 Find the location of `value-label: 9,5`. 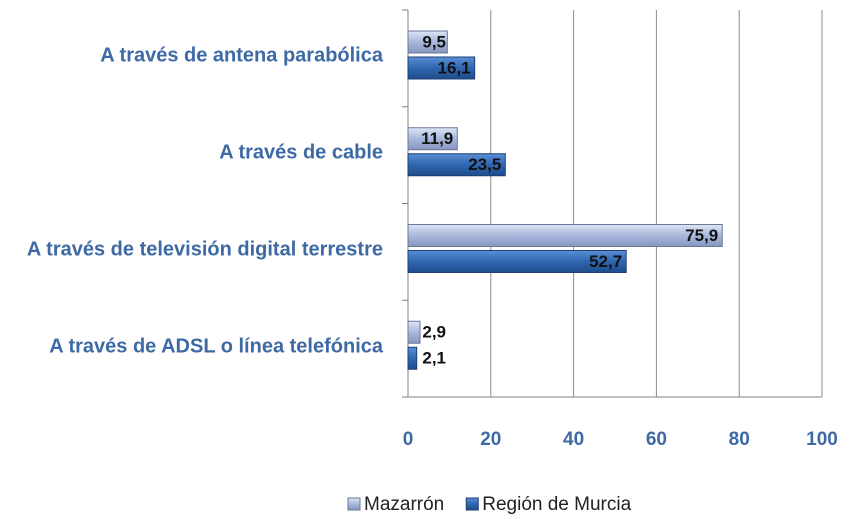

value-label: 9,5 is located at coordinates (434, 41).